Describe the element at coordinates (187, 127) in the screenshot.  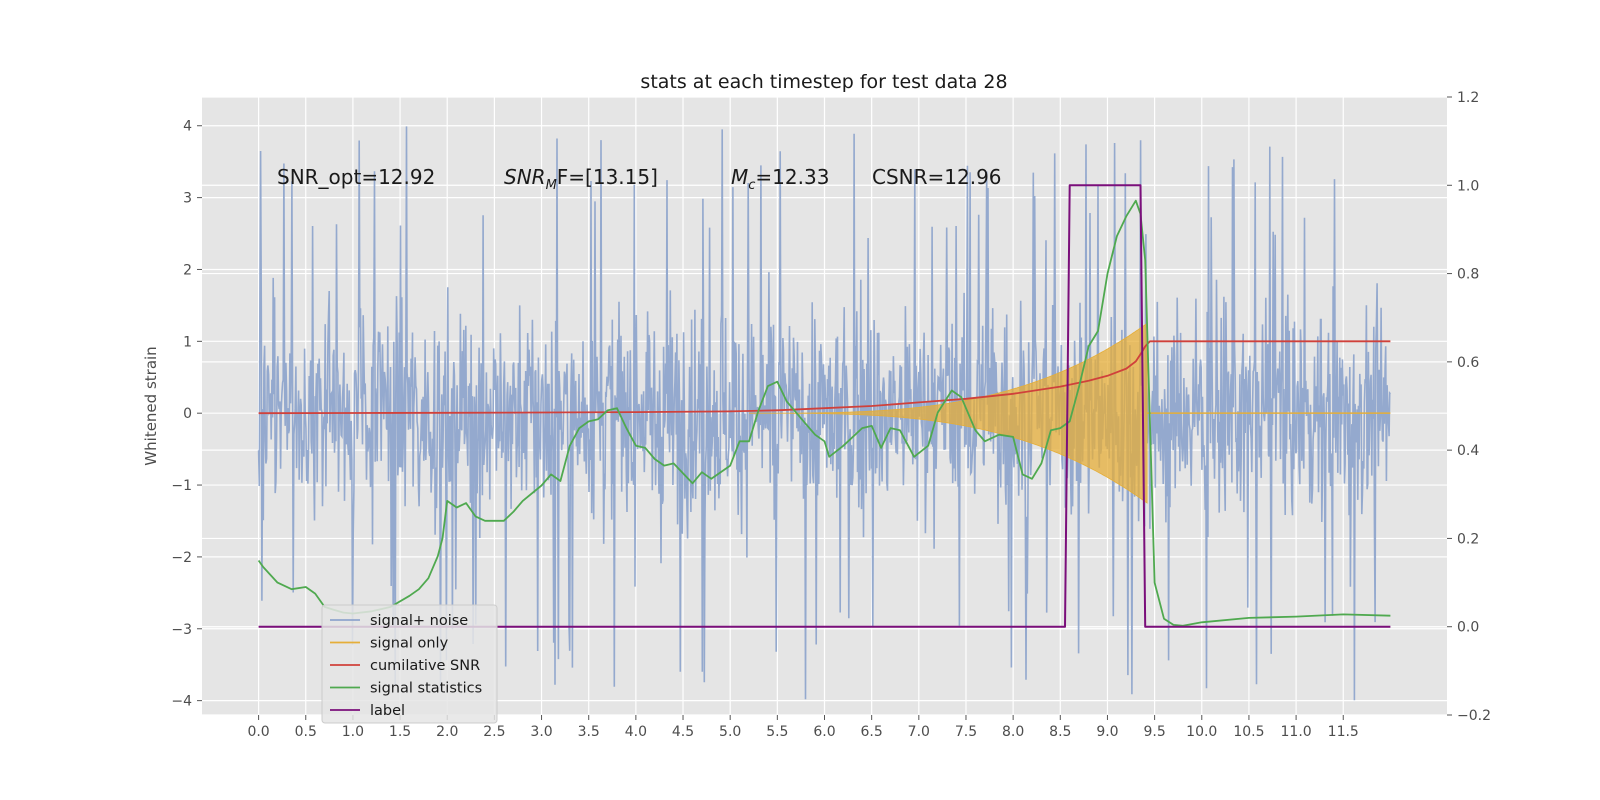
I see `y-tick-label: 4` at that location.